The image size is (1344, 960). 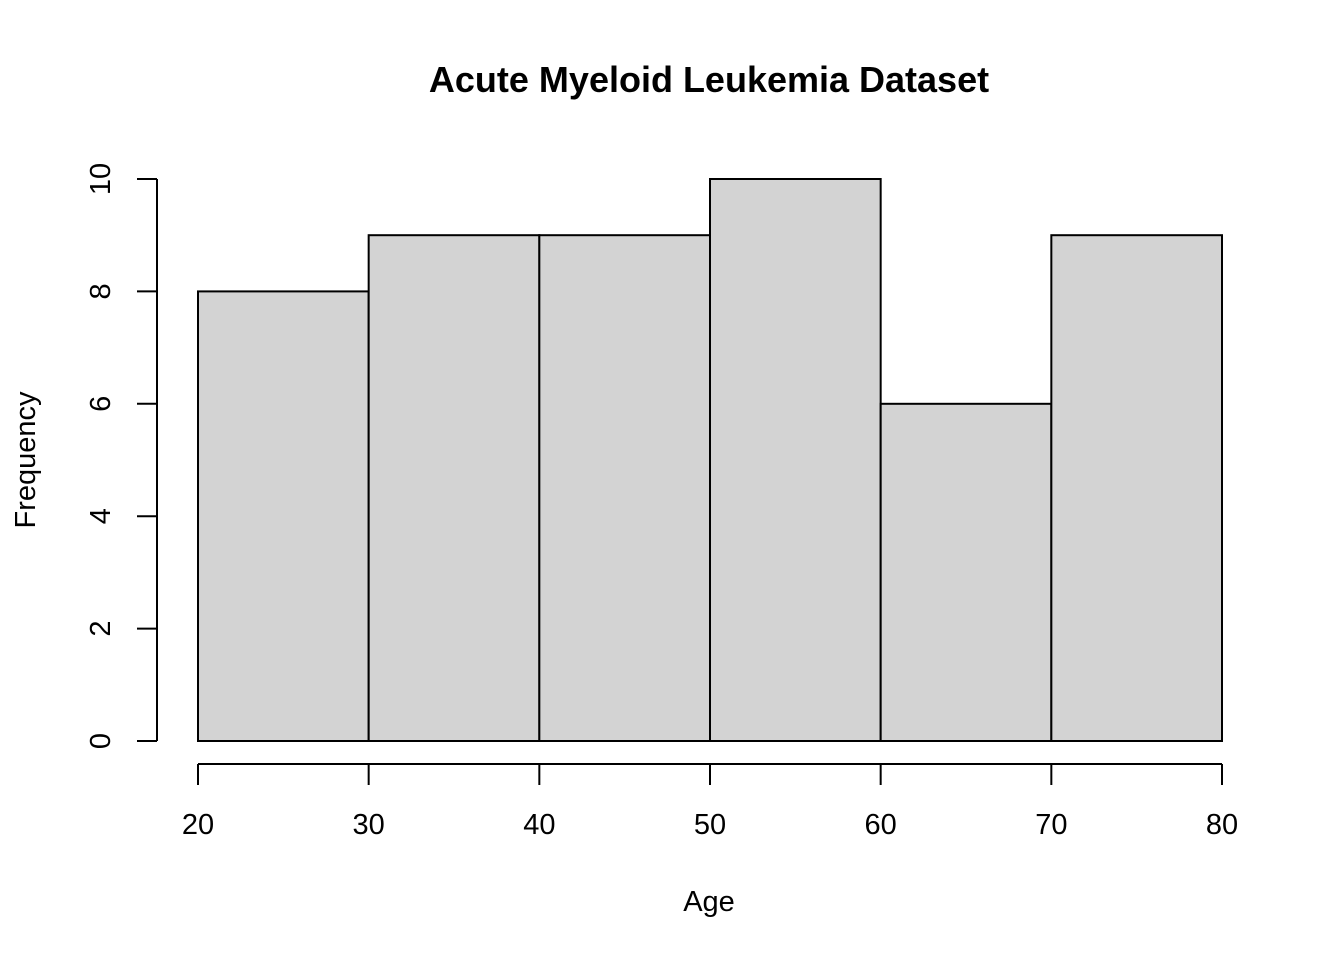 I want to click on x-tick-label-80: 80, so click(x=1222, y=825).